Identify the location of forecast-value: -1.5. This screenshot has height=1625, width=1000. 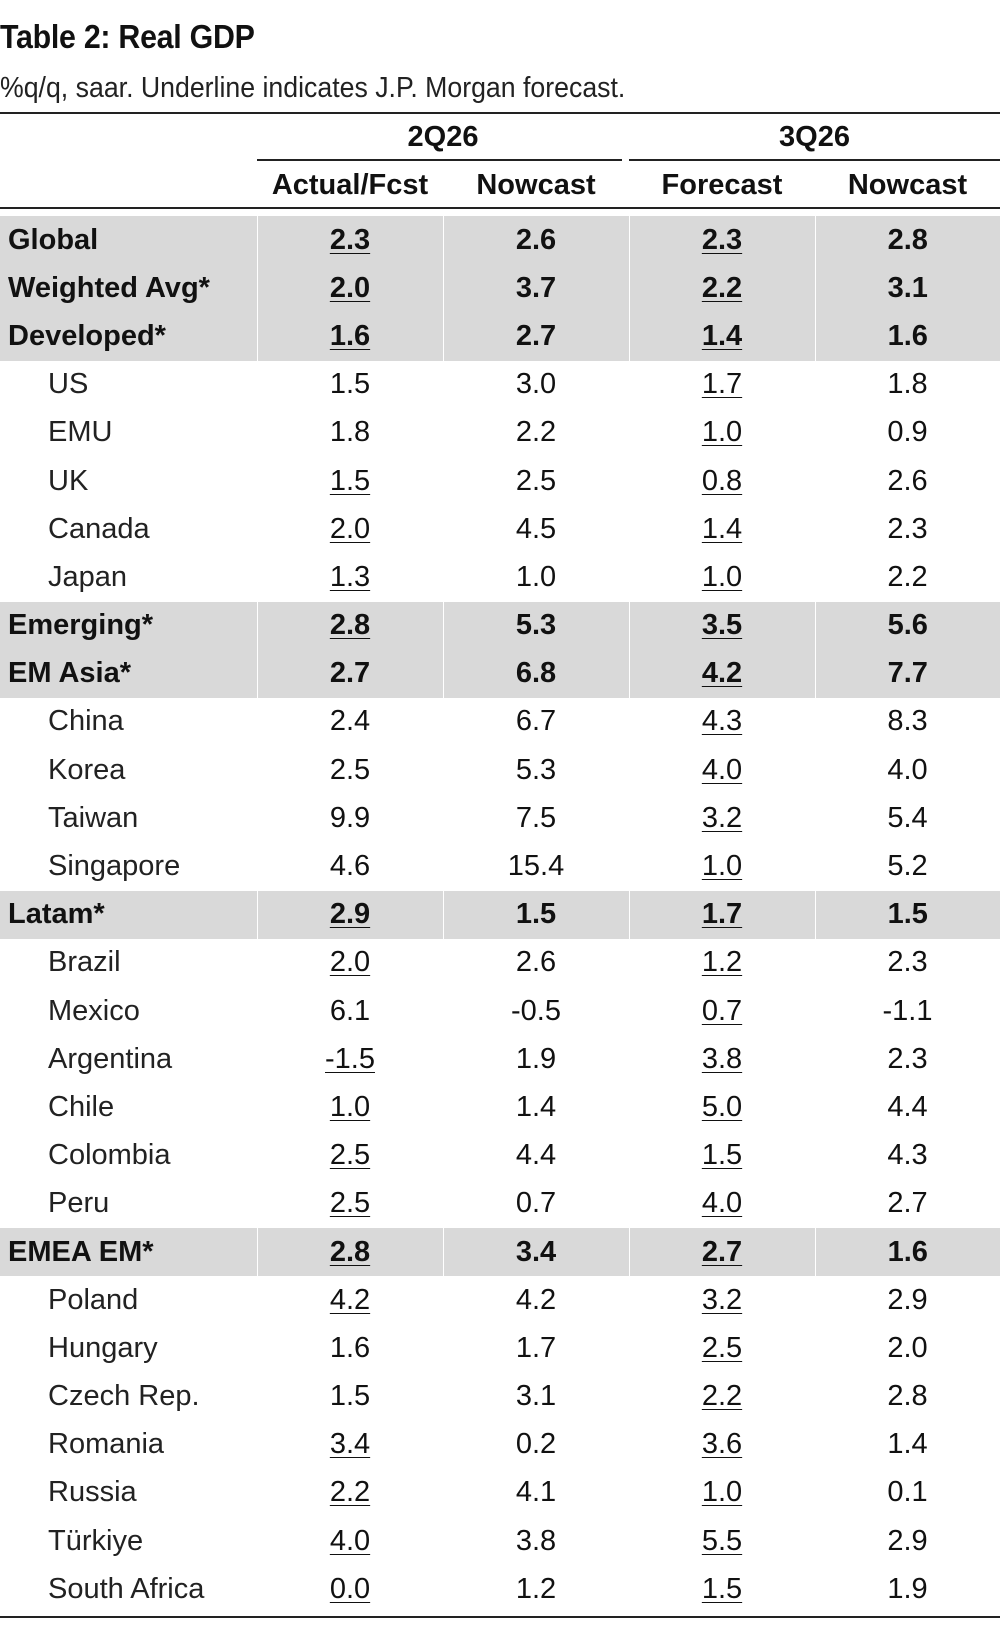
(350, 1058).